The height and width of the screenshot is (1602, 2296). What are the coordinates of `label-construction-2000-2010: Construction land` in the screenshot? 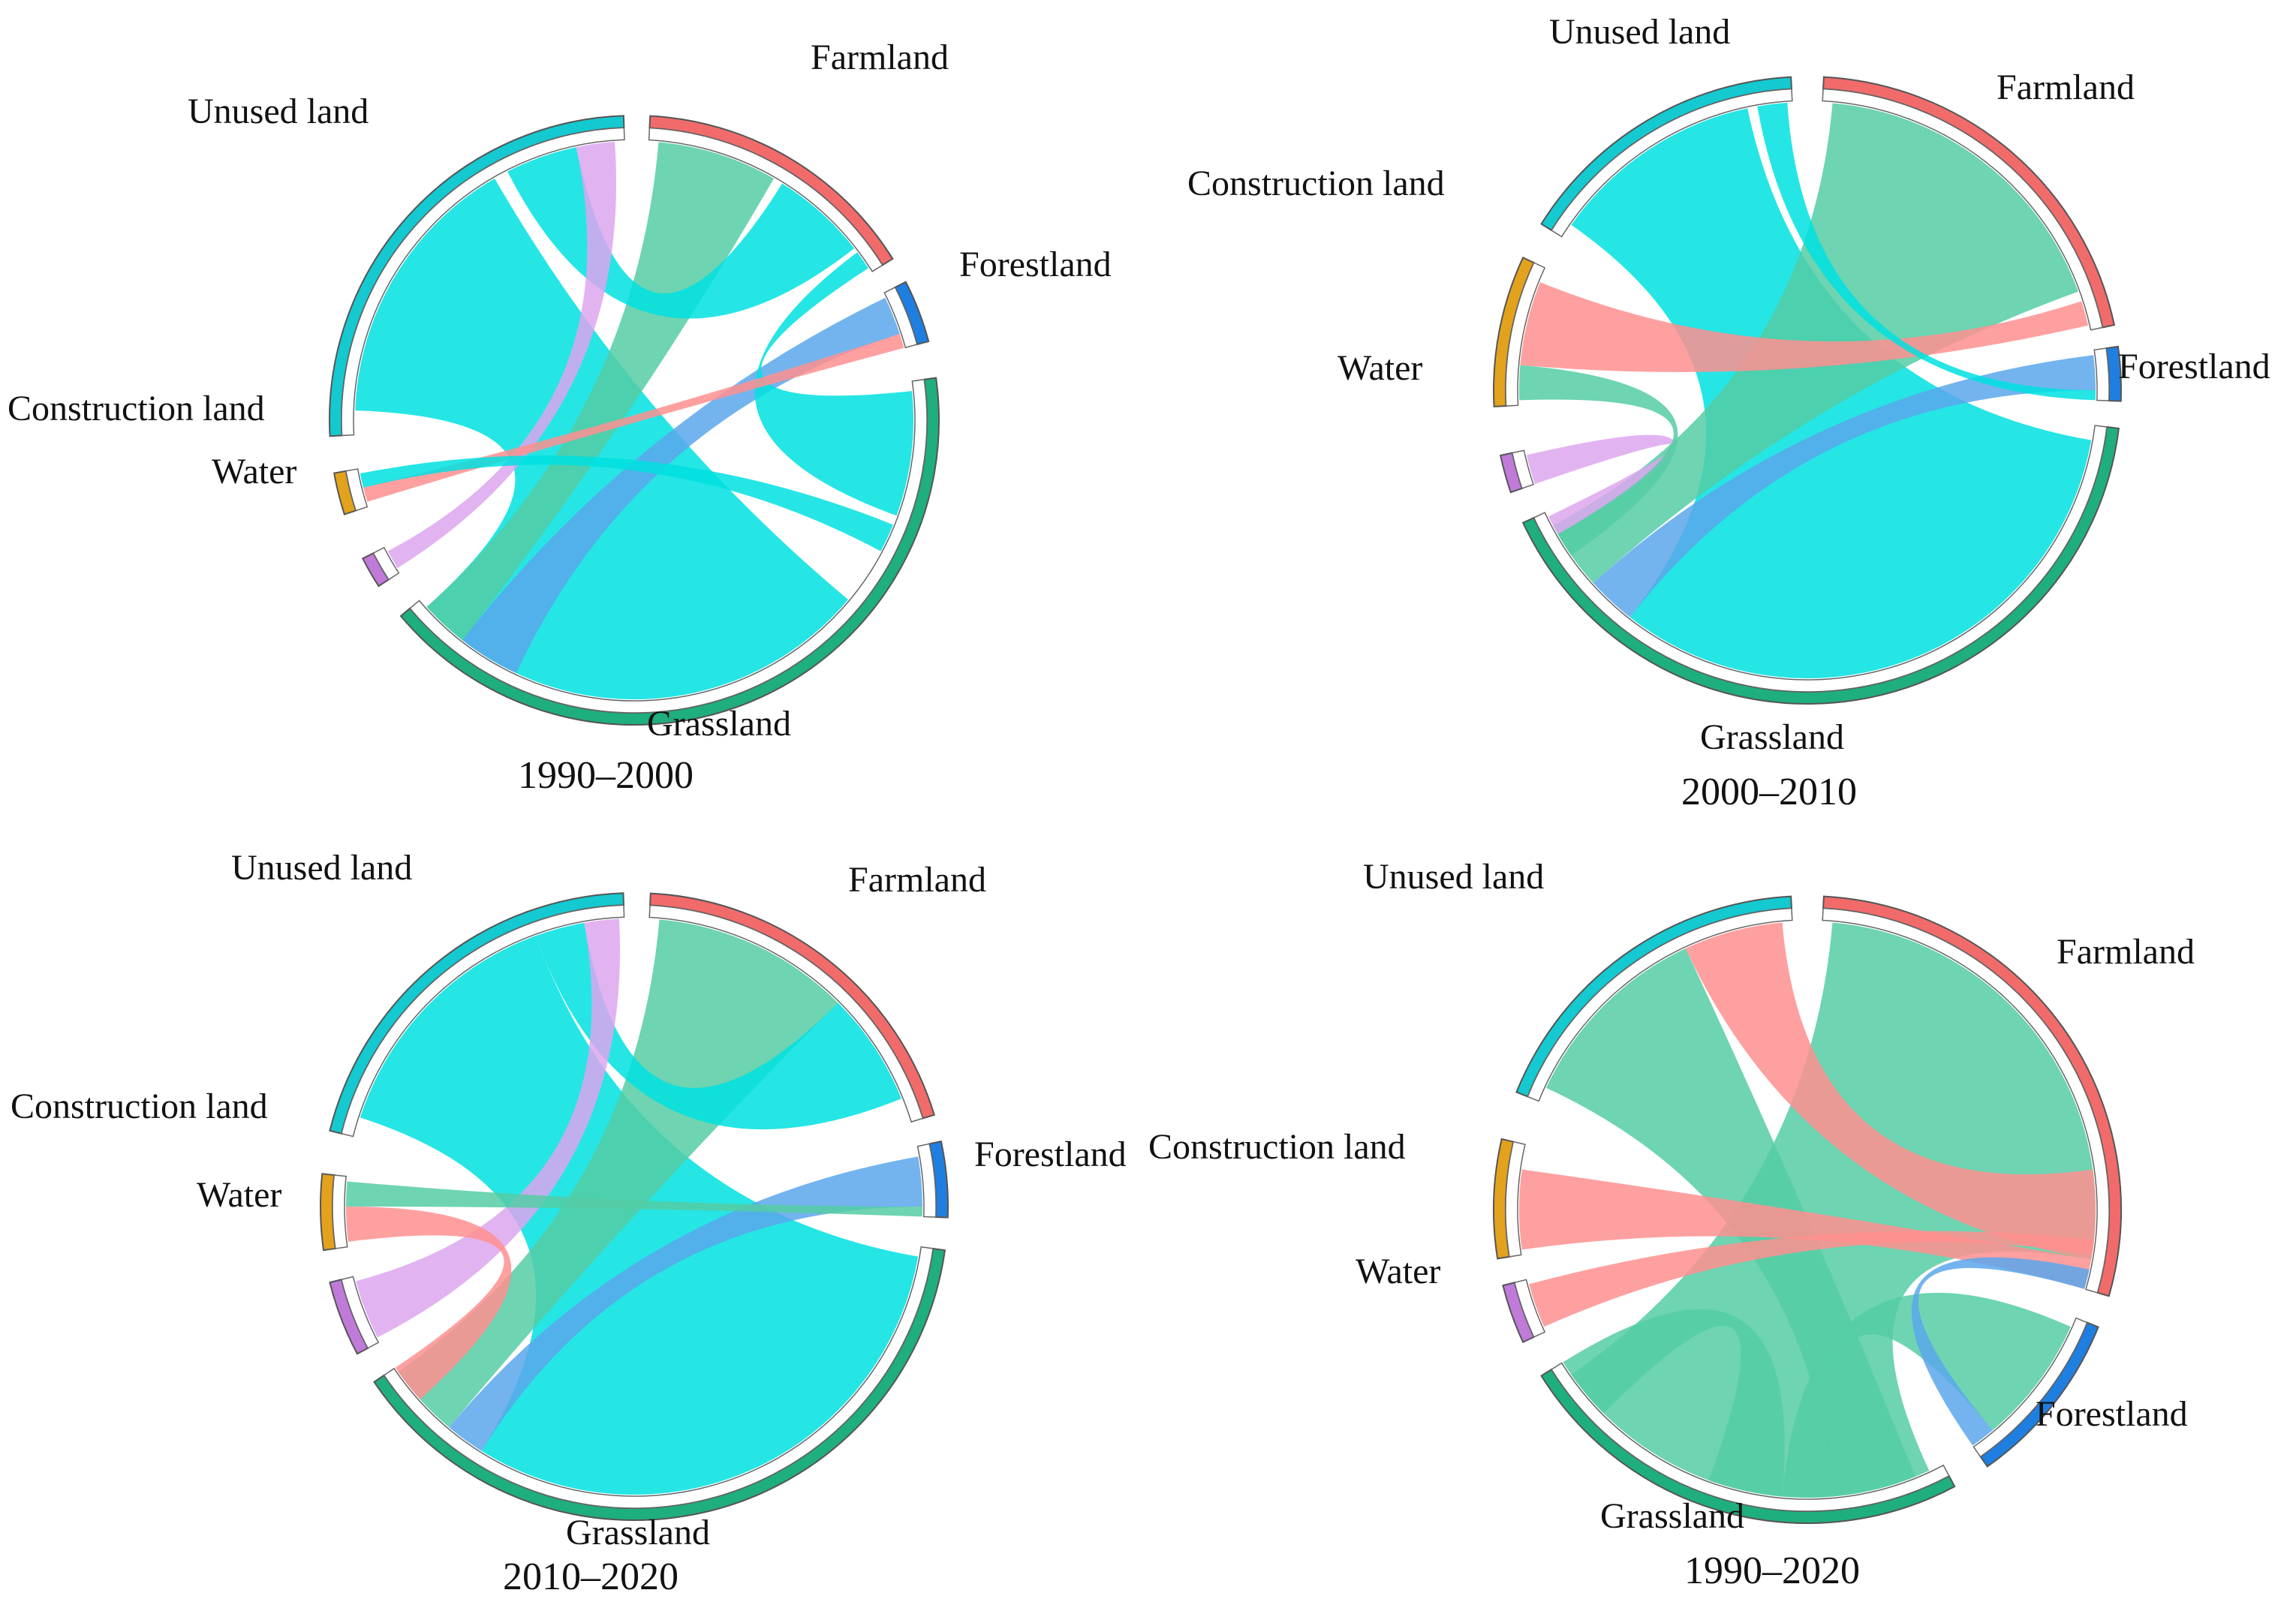 It's located at (1316, 184).